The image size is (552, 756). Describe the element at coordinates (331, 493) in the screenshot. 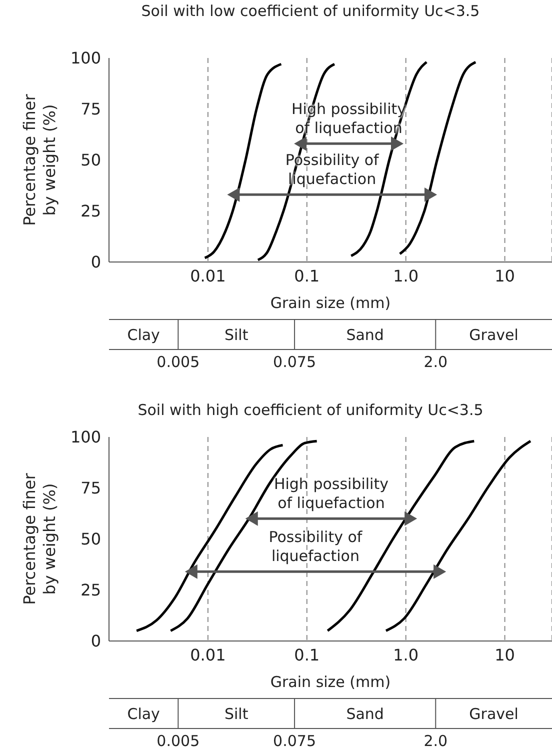

I see `annotation: High possibility of liquefaction` at that location.